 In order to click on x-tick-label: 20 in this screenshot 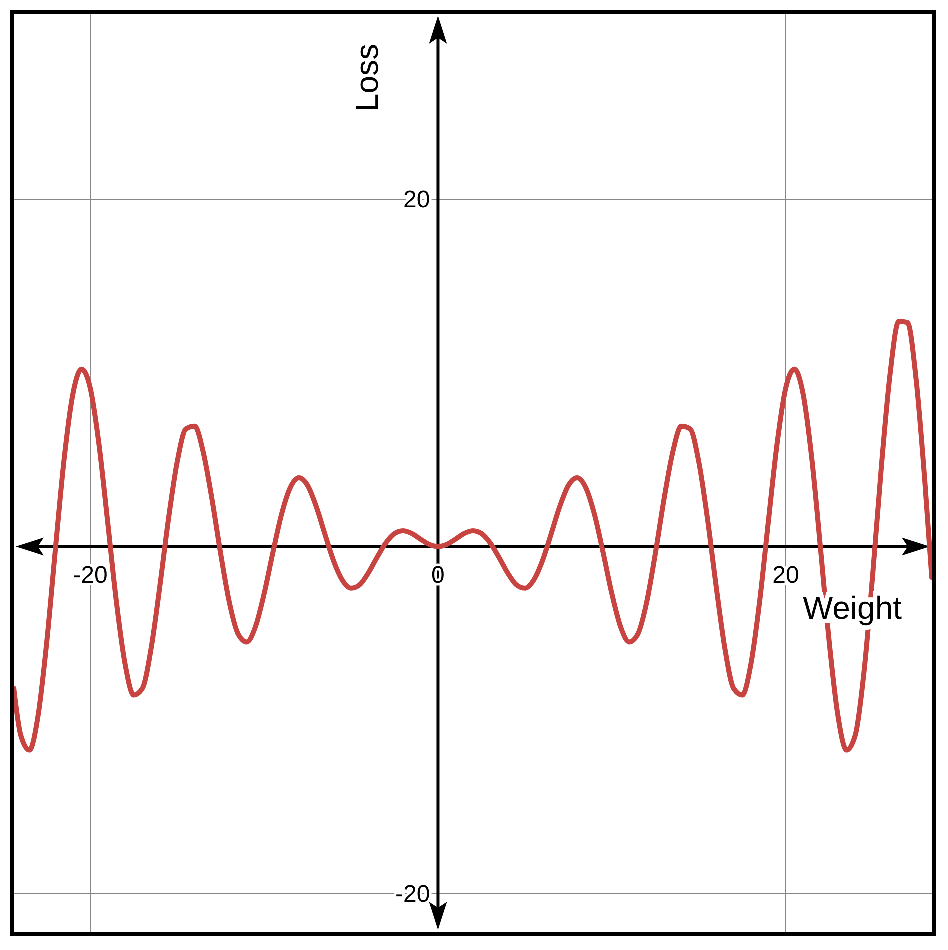, I will do `click(786, 575)`.